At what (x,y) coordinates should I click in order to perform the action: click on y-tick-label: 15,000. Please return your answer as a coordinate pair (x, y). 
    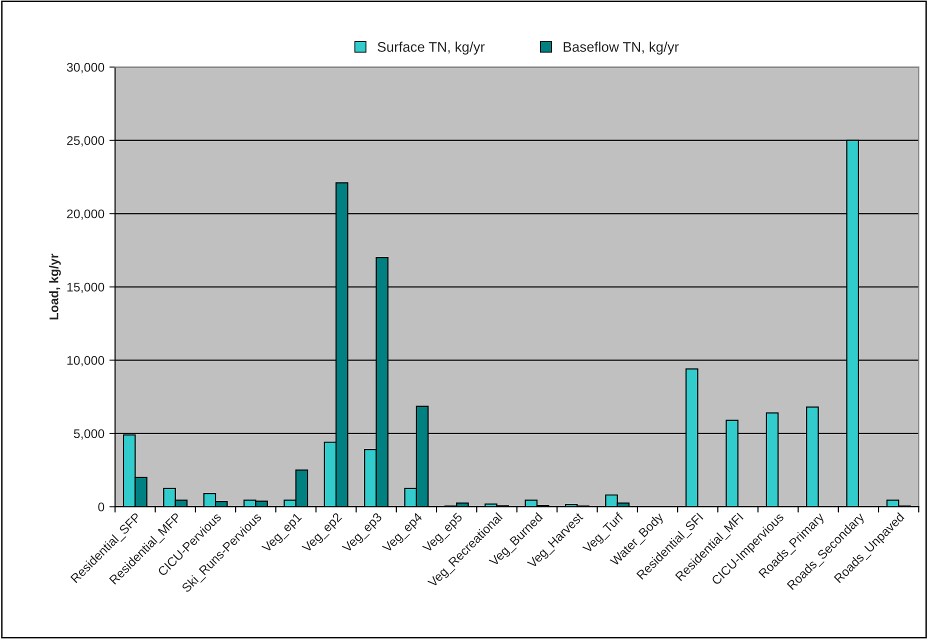
    Looking at the image, I should click on (85, 288).